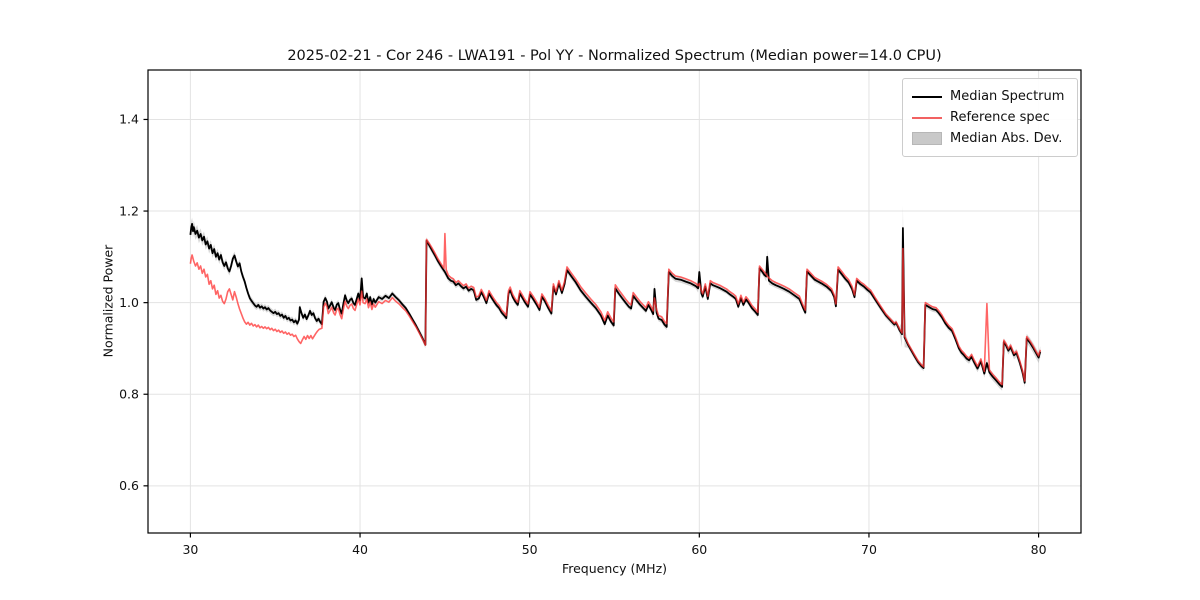  I want to click on y-tick-label-0.8: 0.8, so click(129, 393).